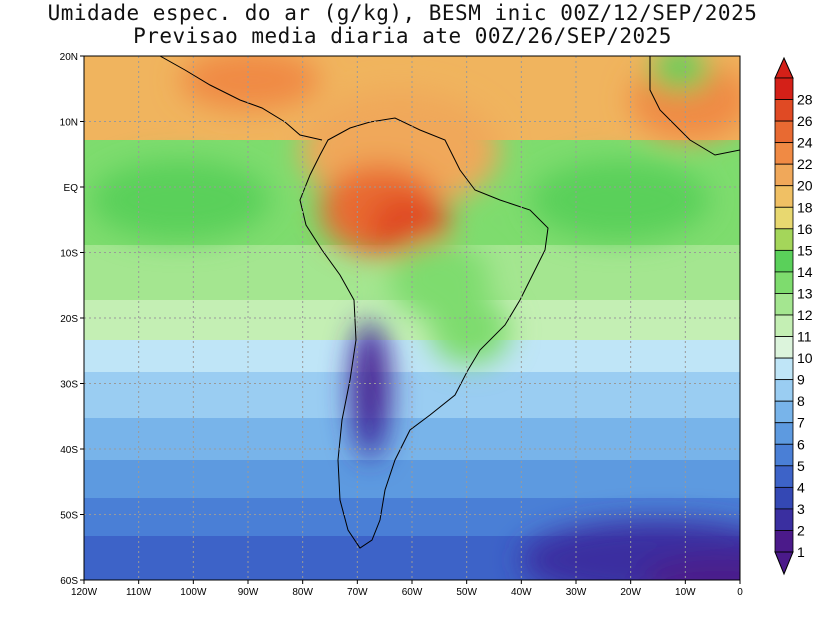  I want to click on colorbar-label: 20, so click(805, 186).